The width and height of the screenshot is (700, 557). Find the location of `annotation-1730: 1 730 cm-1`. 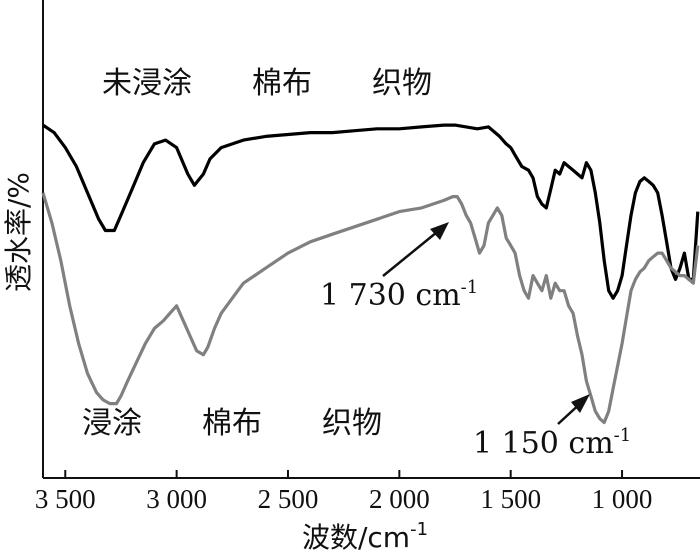

annotation-1730: 1 730 cm-1 is located at coordinates (399, 267).